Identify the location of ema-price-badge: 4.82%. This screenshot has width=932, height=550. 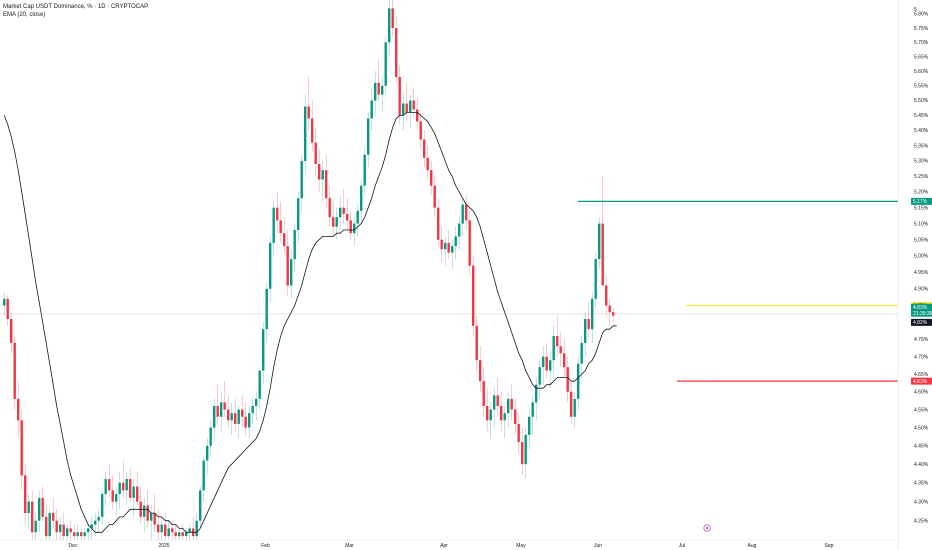
(921, 322).